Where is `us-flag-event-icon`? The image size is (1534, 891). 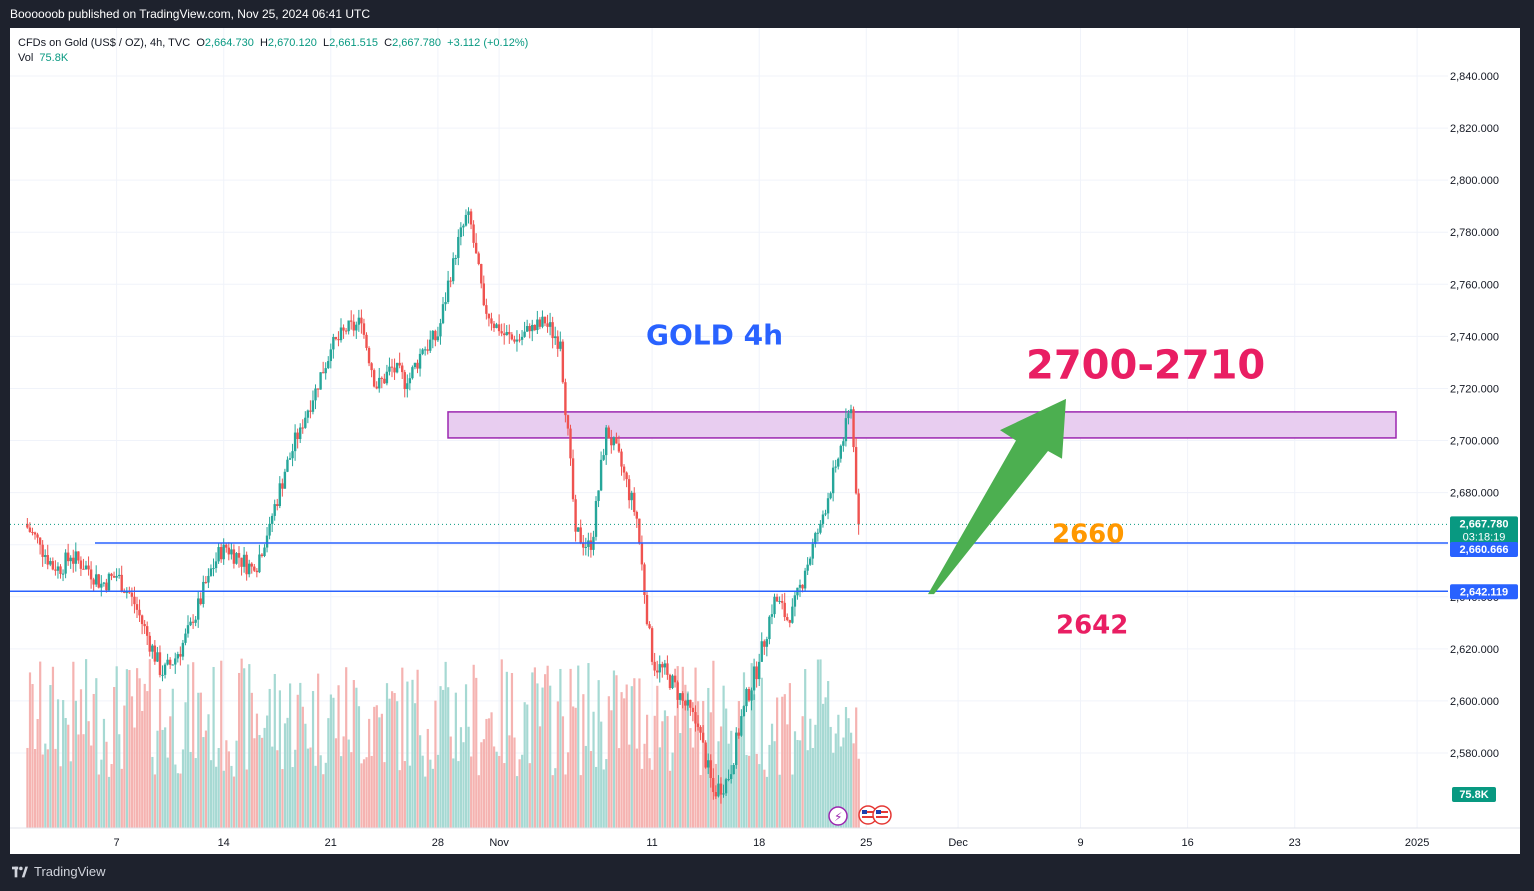
us-flag-event-icon is located at coordinates (882, 815).